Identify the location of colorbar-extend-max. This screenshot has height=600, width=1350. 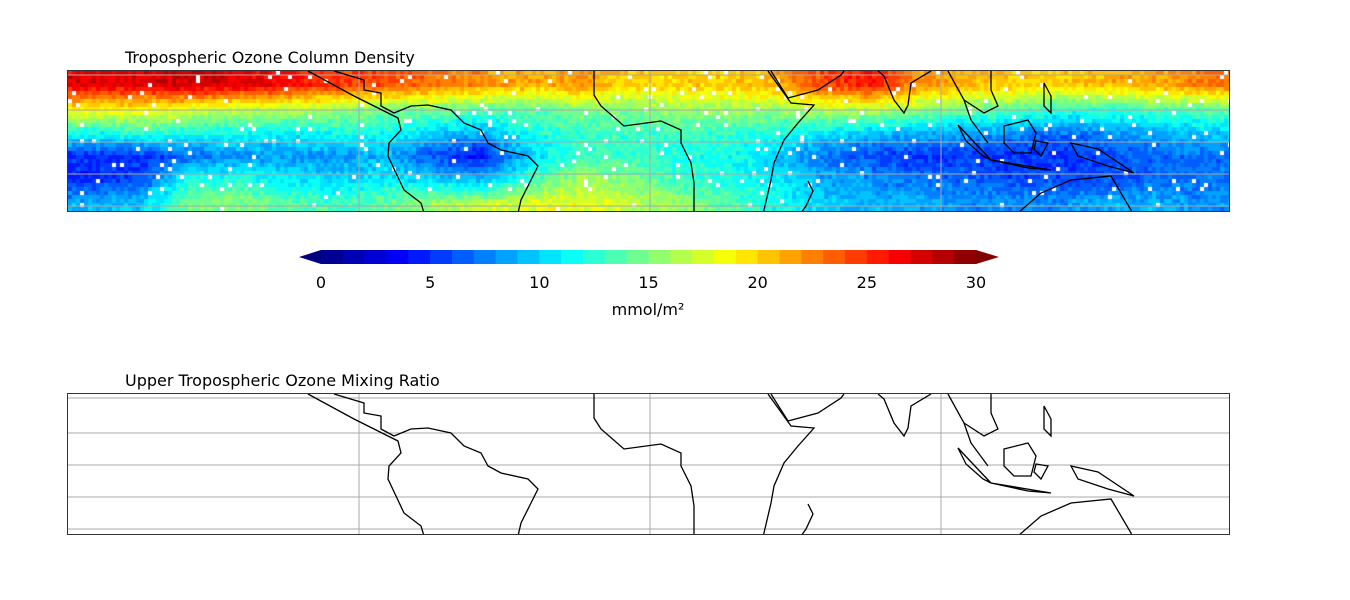
(987, 257).